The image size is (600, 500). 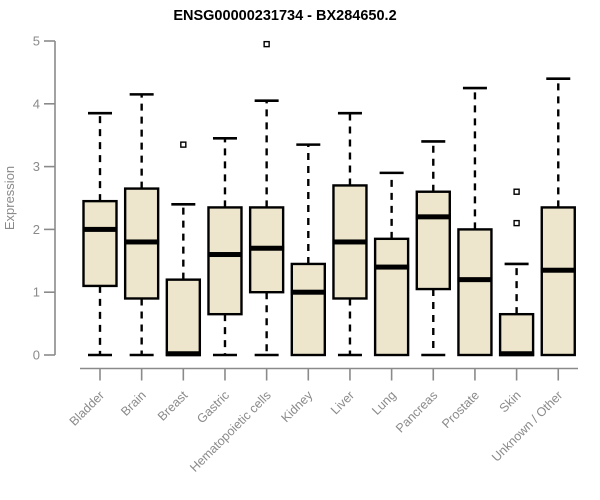 What do you see at coordinates (133, 403) in the screenshot?
I see `x-tick-label: Brain` at bounding box center [133, 403].